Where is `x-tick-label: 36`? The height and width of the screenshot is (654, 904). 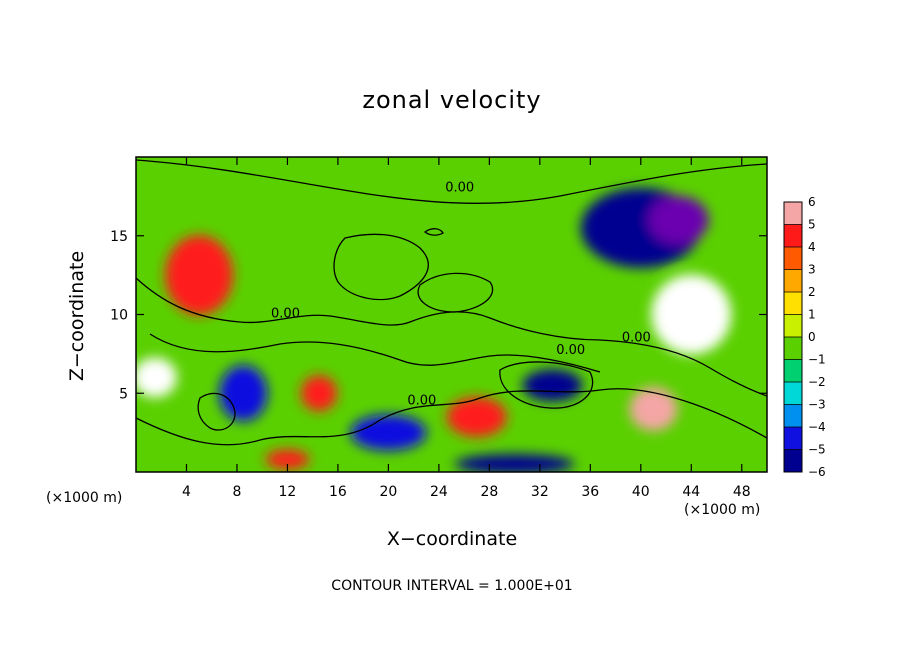
x-tick-label: 36 is located at coordinates (590, 492).